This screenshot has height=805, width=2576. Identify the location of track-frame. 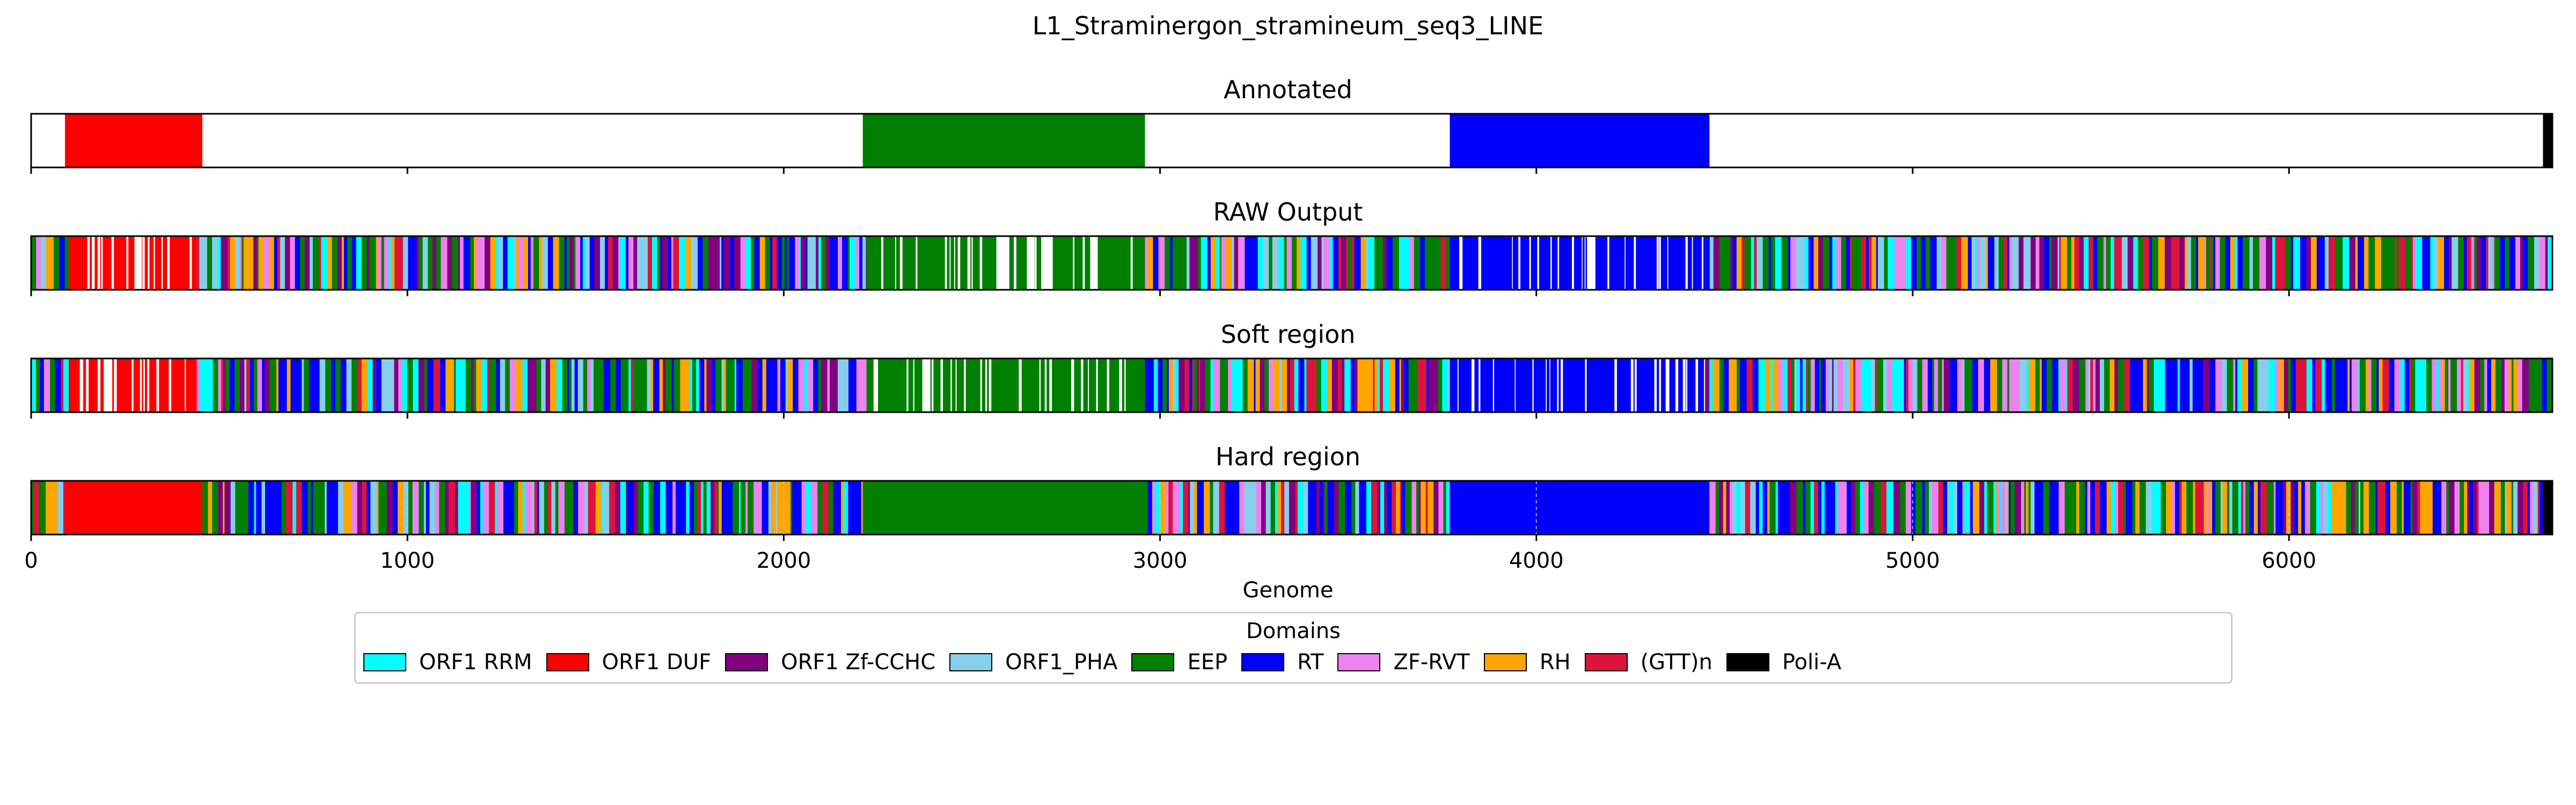
(1291, 508).